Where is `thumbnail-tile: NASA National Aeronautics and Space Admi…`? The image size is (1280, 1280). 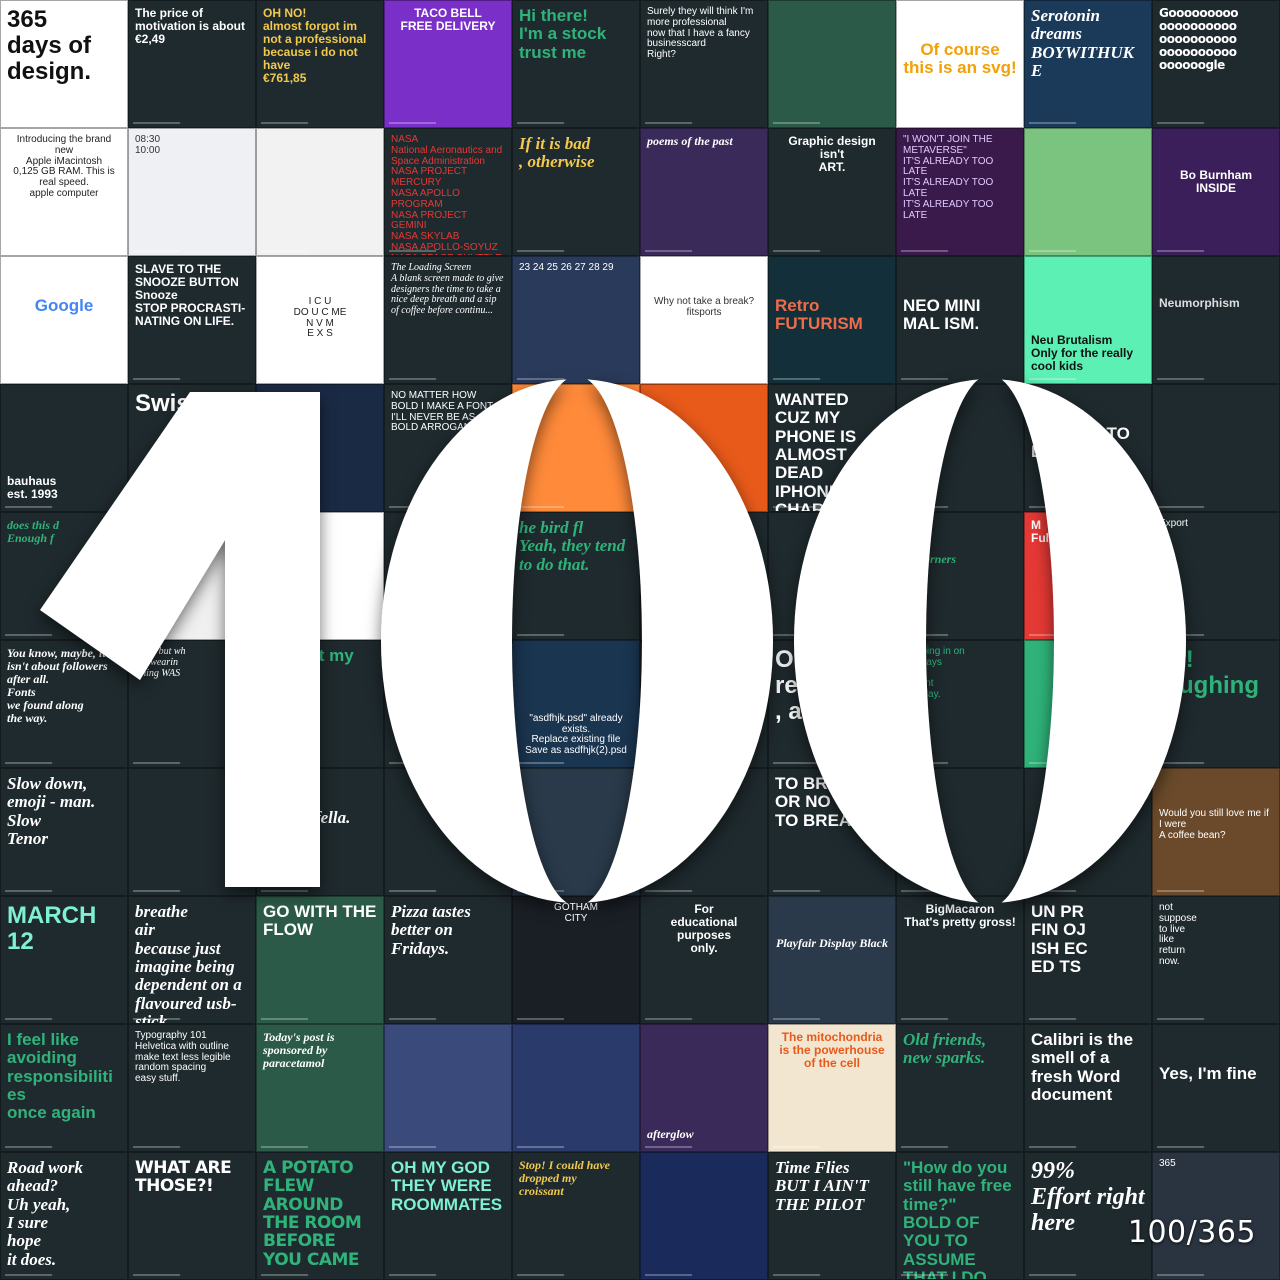 thumbnail-tile: NASA National Aeronautics and Space Admi… is located at coordinates (448, 192).